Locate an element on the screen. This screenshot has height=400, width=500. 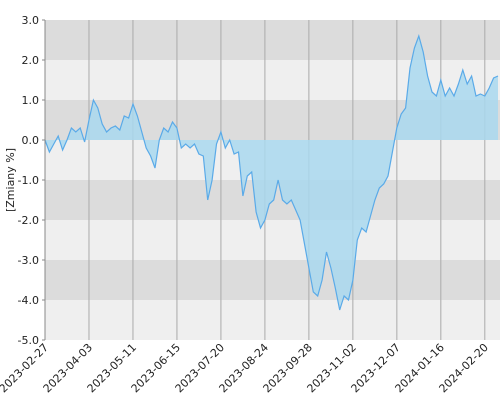
y-tick-label: 2.0 is located at coordinates (31, 60).